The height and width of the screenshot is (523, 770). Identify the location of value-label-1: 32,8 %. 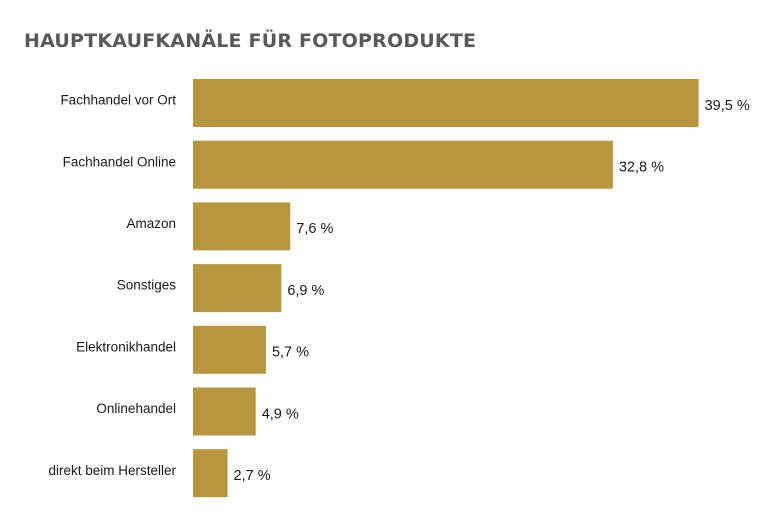
(641, 168).